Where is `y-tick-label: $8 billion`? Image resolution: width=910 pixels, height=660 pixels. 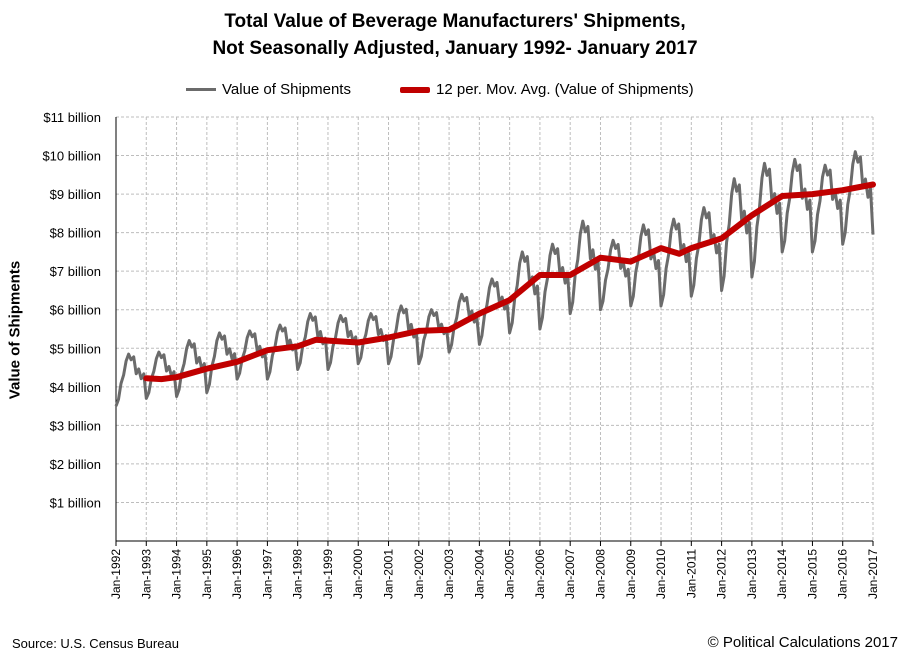 y-tick-label: $8 billion is located at coordinates (75, 233).